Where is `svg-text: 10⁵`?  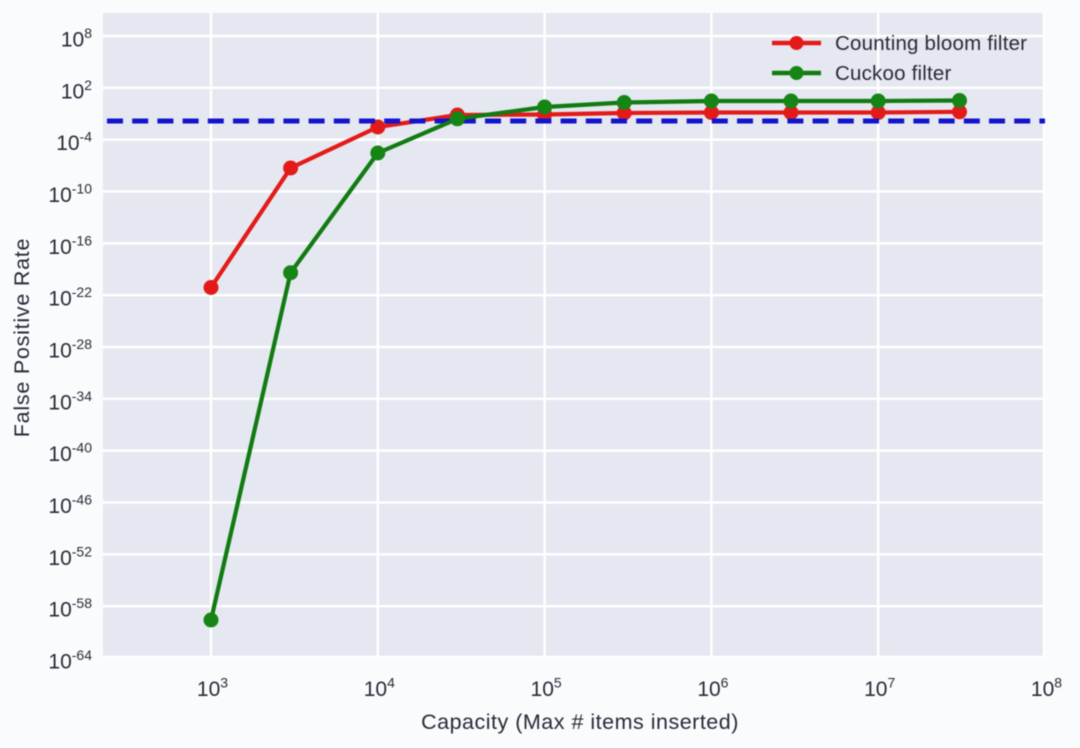
svg-text: 10⁵ is located at coordinates (546, 688).